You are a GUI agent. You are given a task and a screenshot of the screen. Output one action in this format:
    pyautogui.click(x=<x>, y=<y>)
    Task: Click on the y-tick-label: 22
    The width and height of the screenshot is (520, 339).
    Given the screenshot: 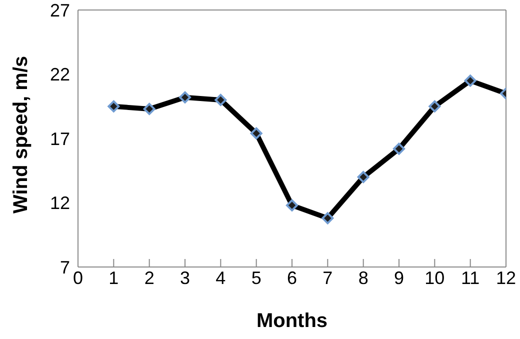 What is the action you would take?
    pyautogui.click(x=60, y=74)
    